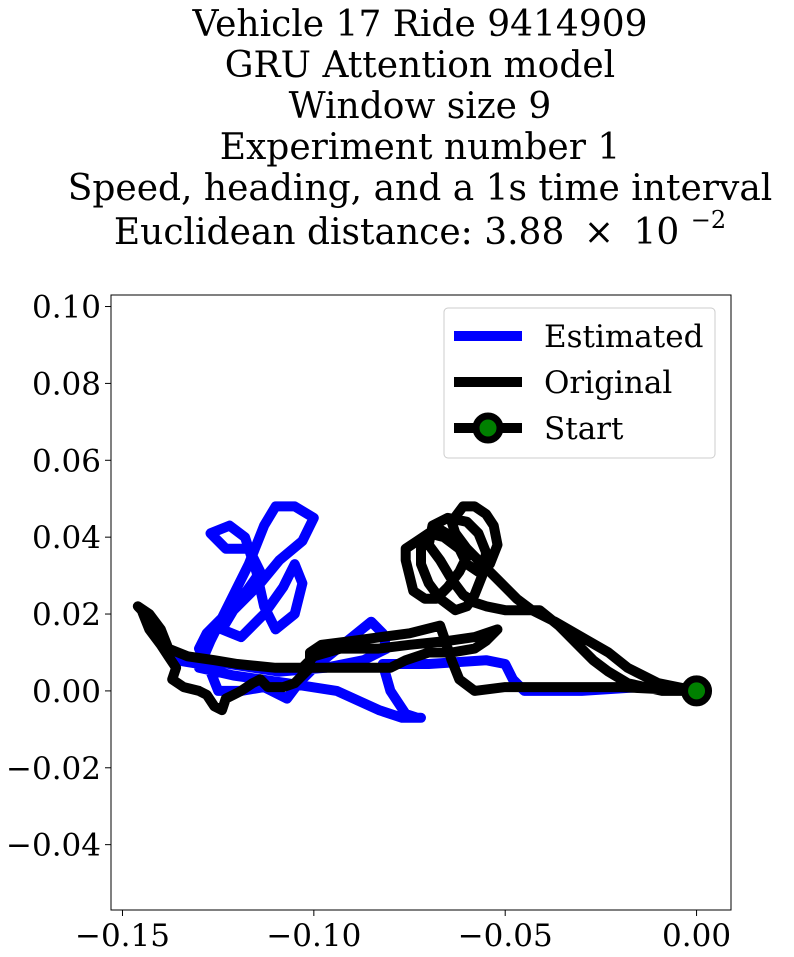 The width and height of the screenshot is (794, 957). Describe the element at coordinates (420, 188) in the screenshot. I see `title-line-5: Speed, heading, and a 1s time interval` at that location.